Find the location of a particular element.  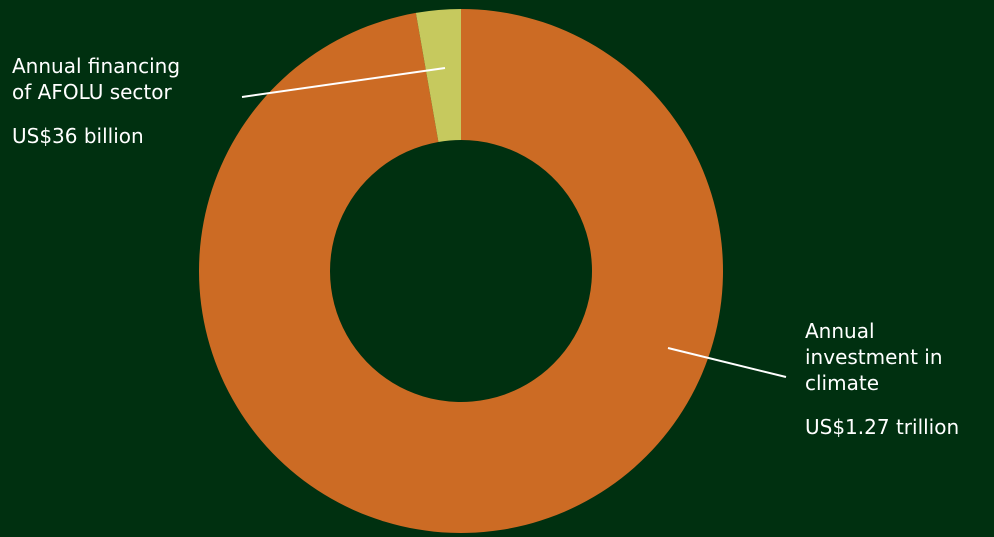

climate-value: US$1.27 trillion is located at coordinates (882, 427).